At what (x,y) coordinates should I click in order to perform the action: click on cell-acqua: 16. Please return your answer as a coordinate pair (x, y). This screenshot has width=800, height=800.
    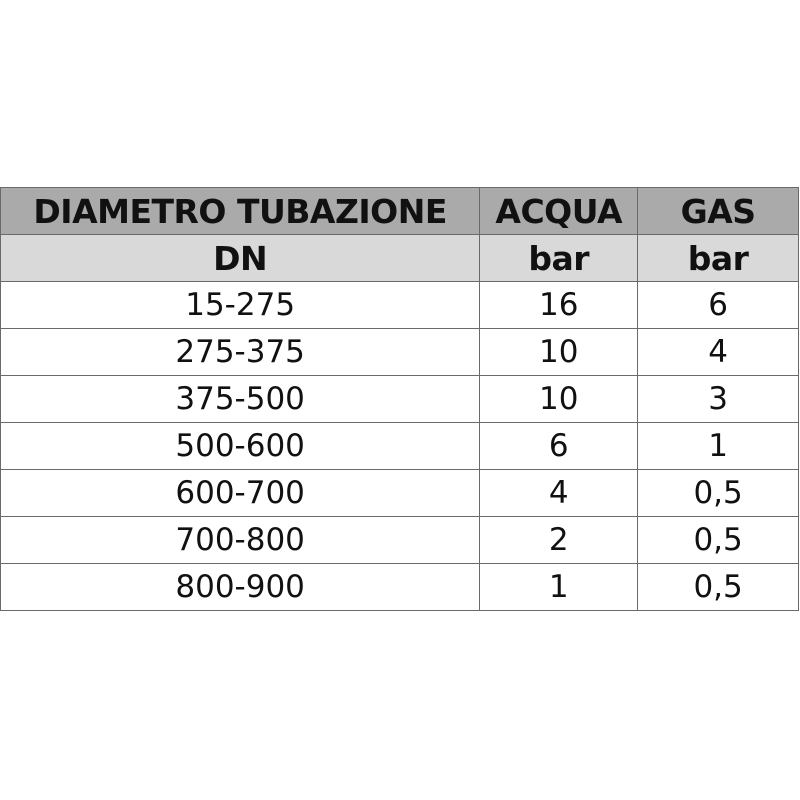
    Looking at the image, I should click on (559, 305).